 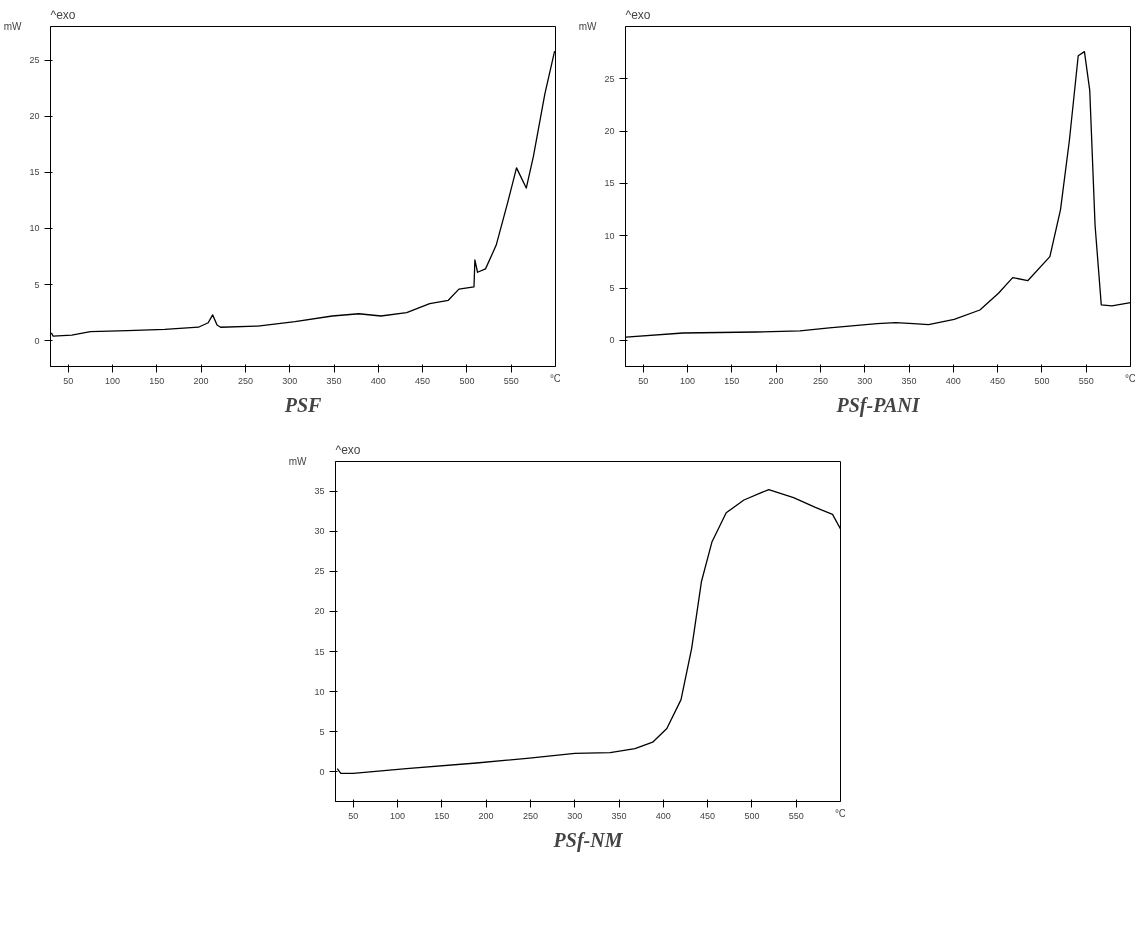 I want to click on y-tick-label: 35, so click(x=319, y=491).